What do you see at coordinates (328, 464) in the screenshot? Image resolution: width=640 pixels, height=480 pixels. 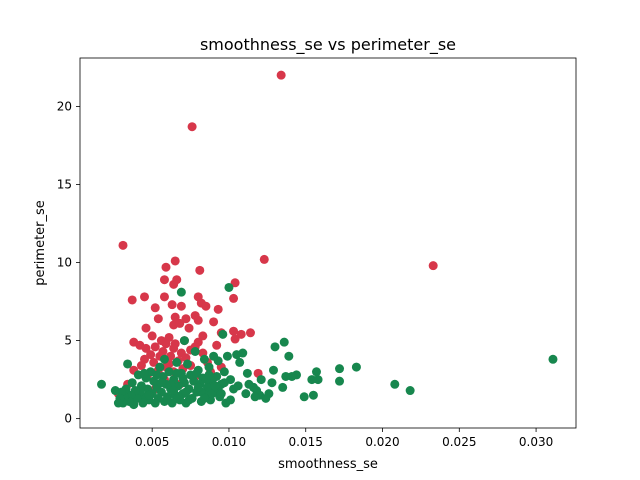 I see `x-axis-label: smoothness_se` at bounding box center [328, 464].